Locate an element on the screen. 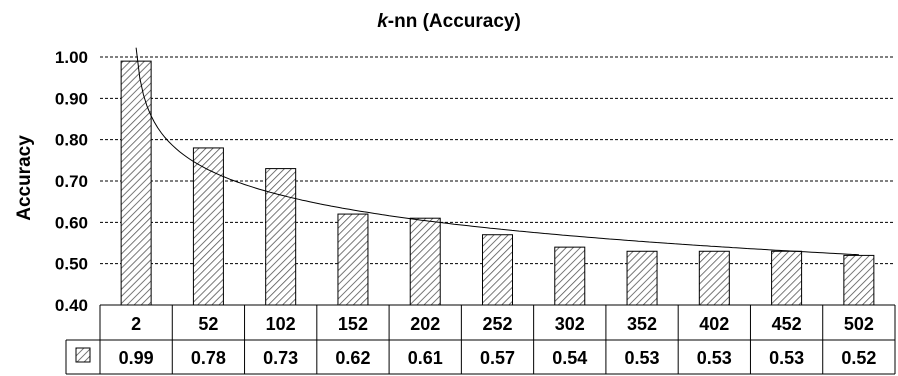  value-label: 0.57 is located at coordinates (497, 358).